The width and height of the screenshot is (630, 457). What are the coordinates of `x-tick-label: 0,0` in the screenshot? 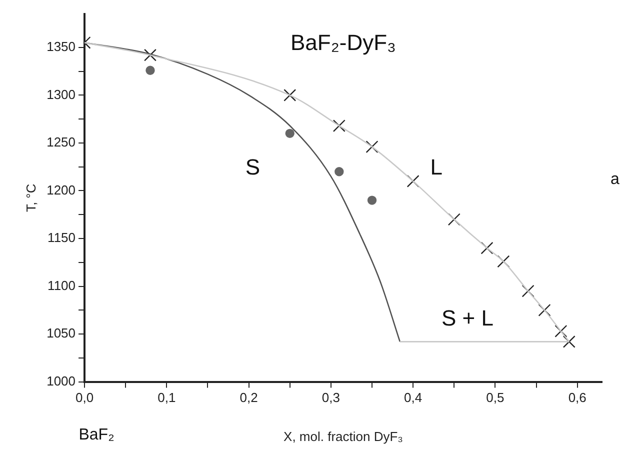 It's located at (84, 398).